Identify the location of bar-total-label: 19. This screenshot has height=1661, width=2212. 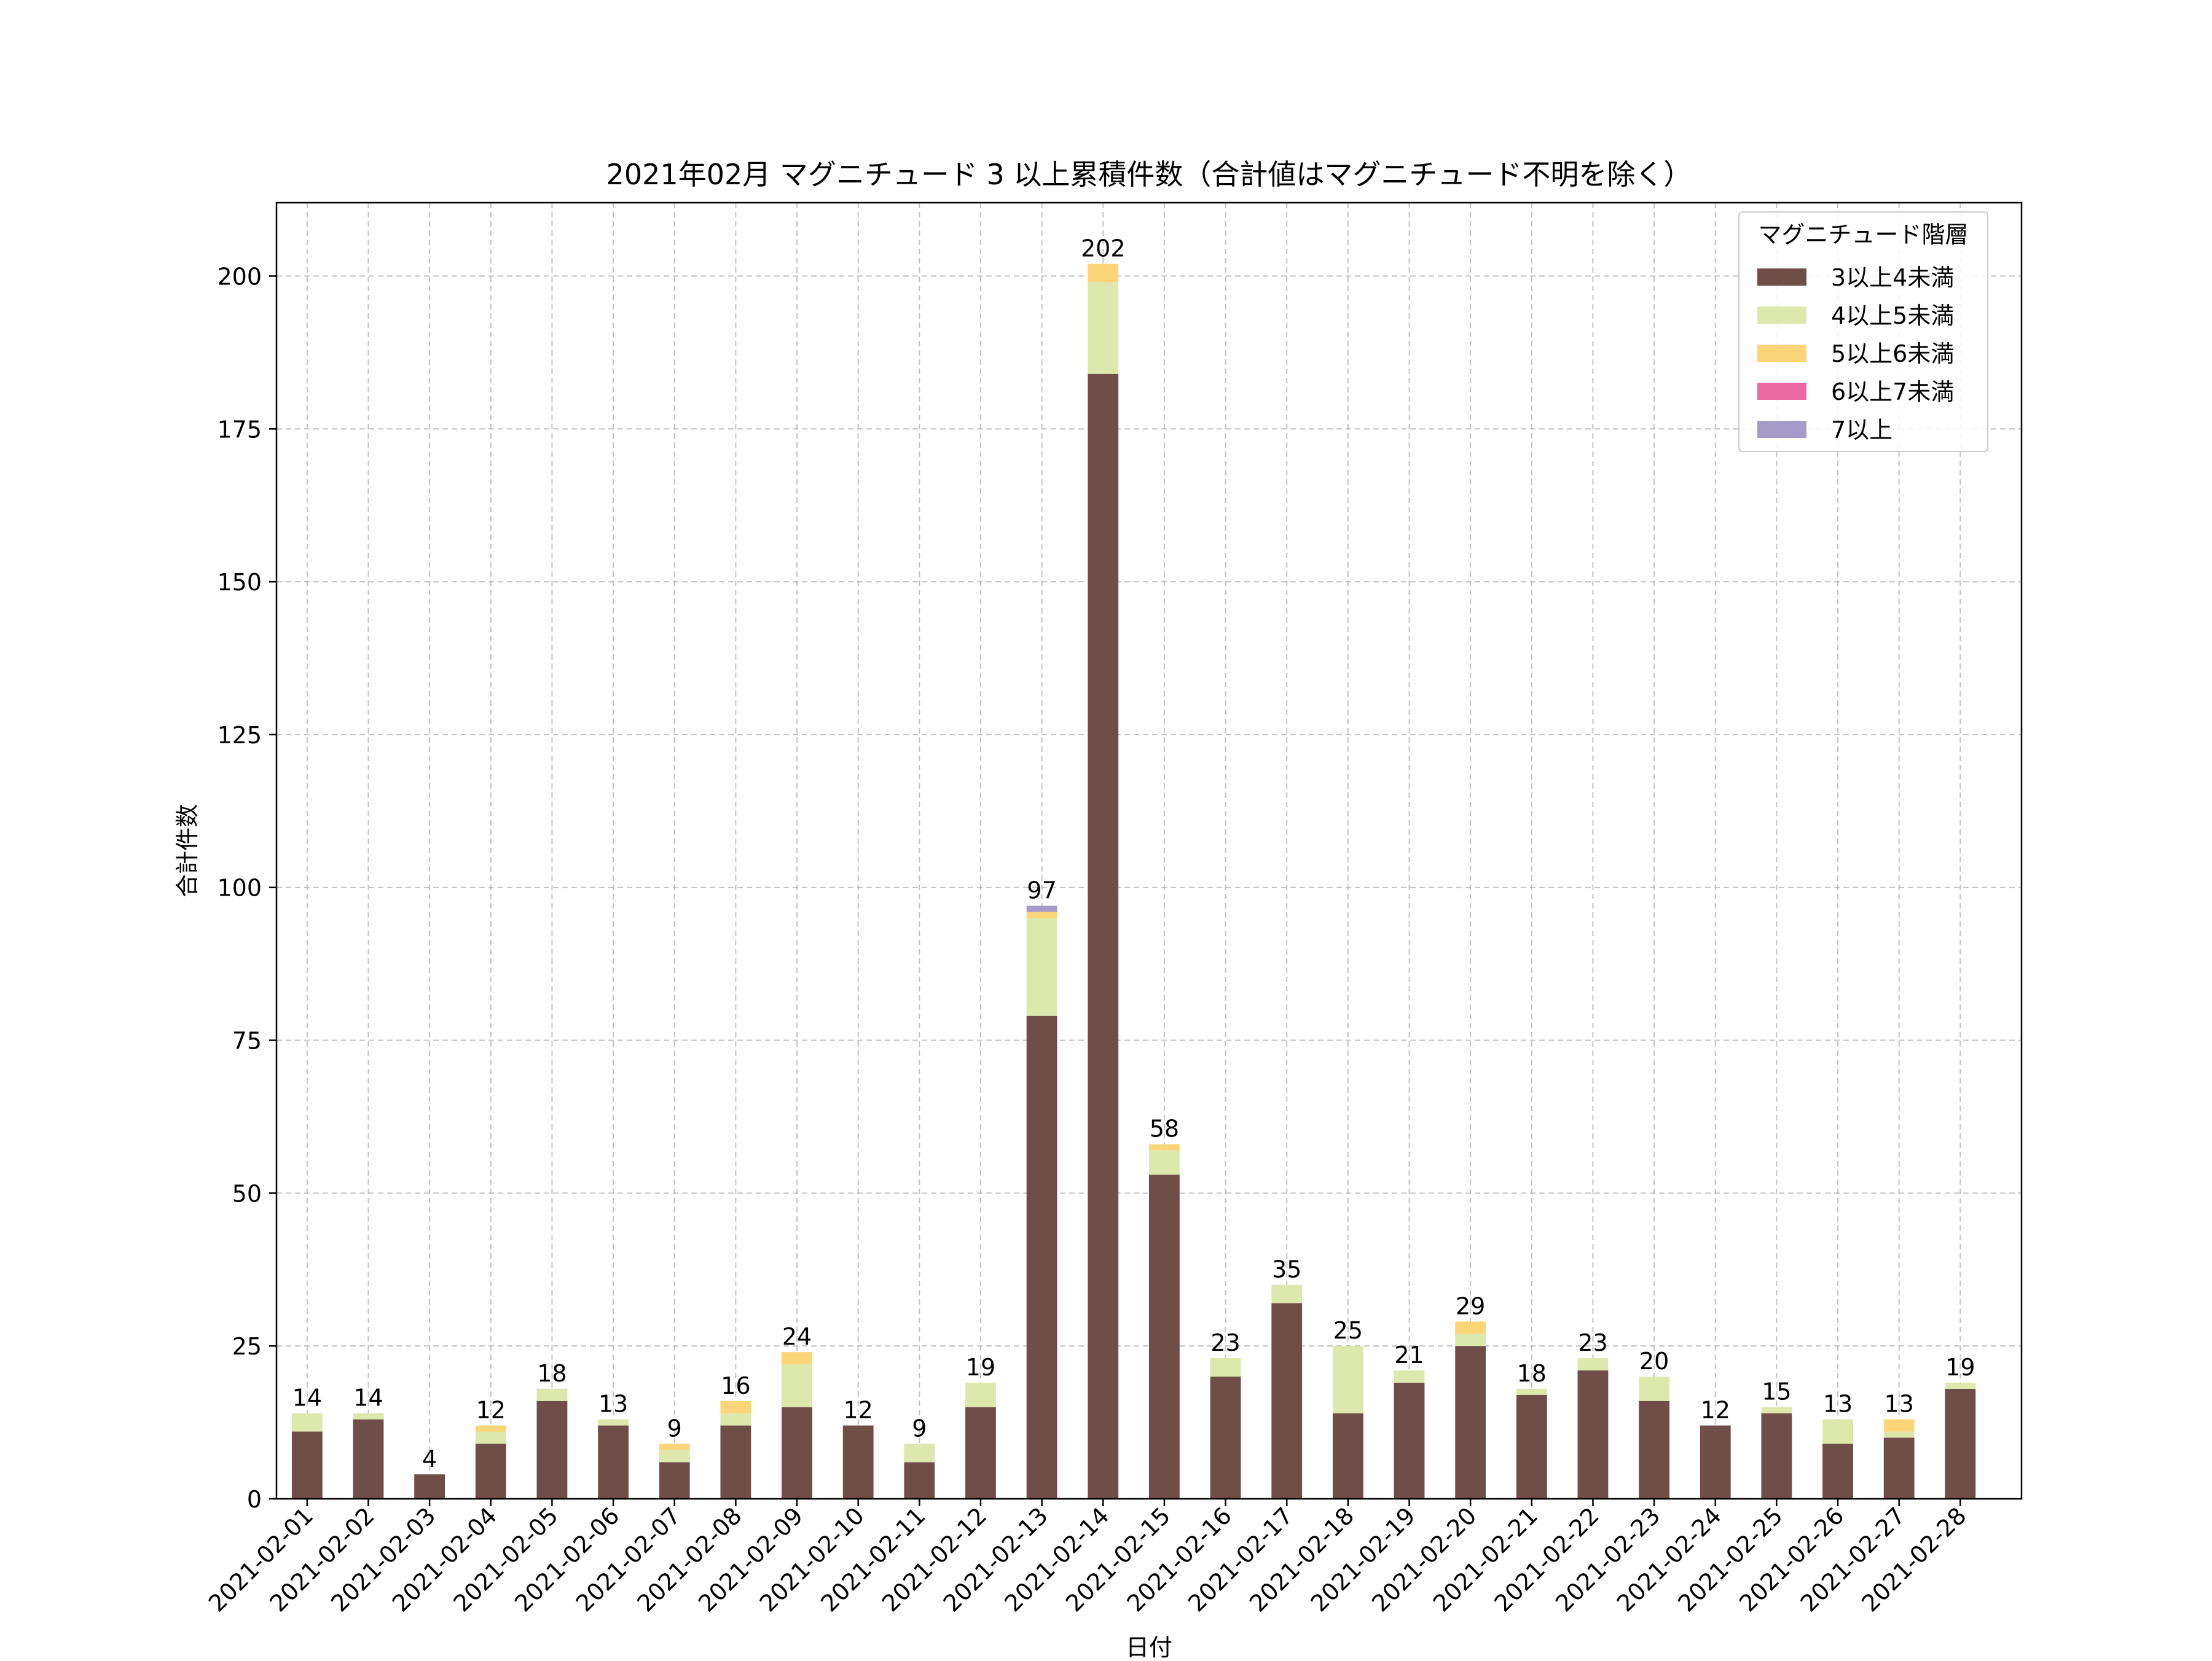
(980, 1367).